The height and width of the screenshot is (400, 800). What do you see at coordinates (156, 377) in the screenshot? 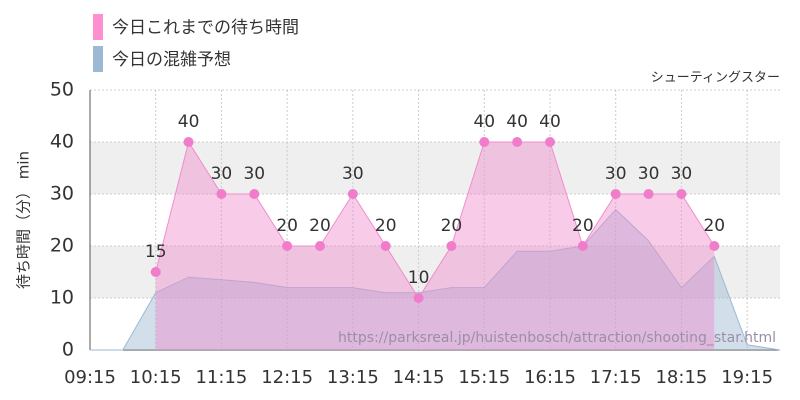
I see `x-tick-label: 10:15` at bounding box center [156, 377].